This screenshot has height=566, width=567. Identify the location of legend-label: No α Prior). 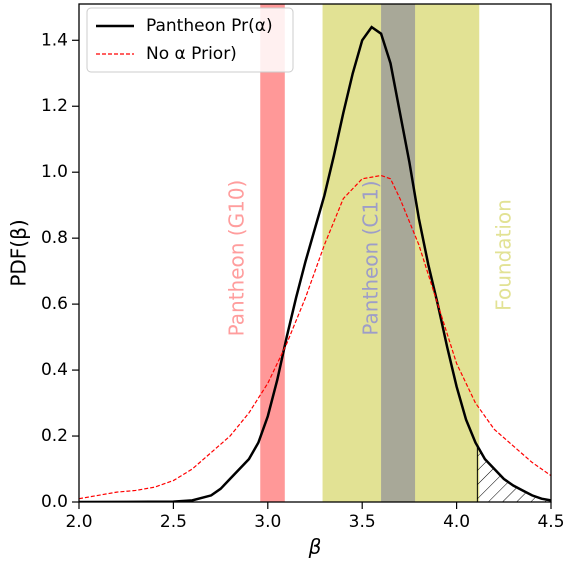
(191, 54).